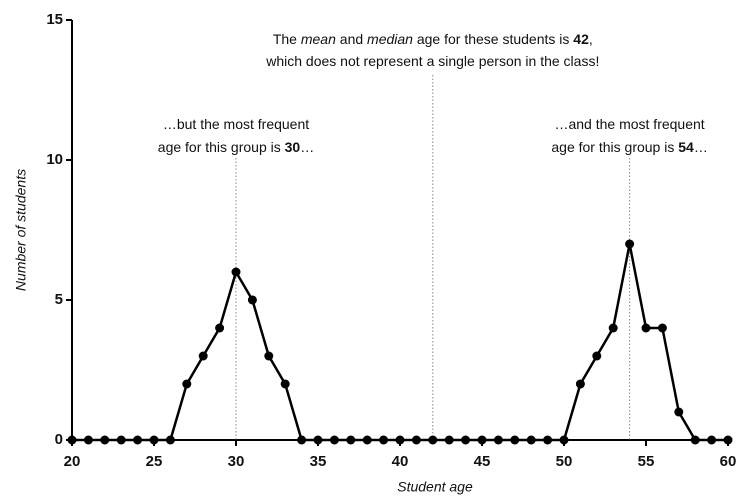  Describe the element at coordinates (591, 39) in the screenshot. I see `annotation-segment: ,` at that location.